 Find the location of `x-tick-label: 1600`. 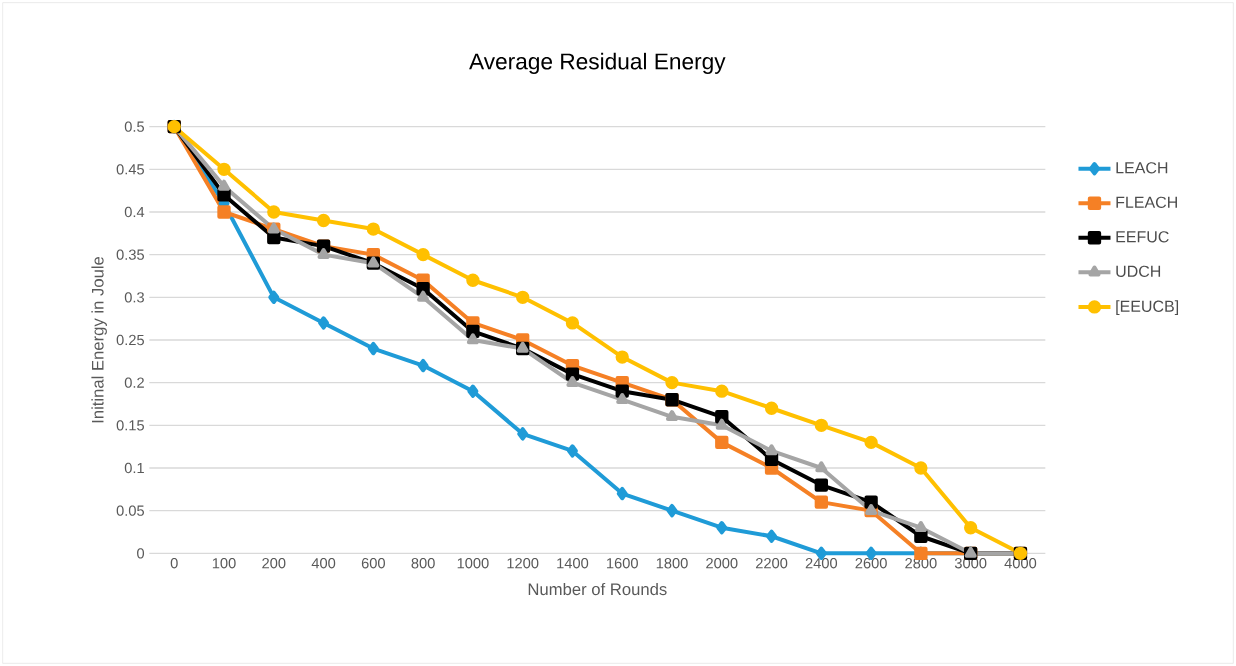

x-tick-label: 1600 is located at coordinates (622, 563).